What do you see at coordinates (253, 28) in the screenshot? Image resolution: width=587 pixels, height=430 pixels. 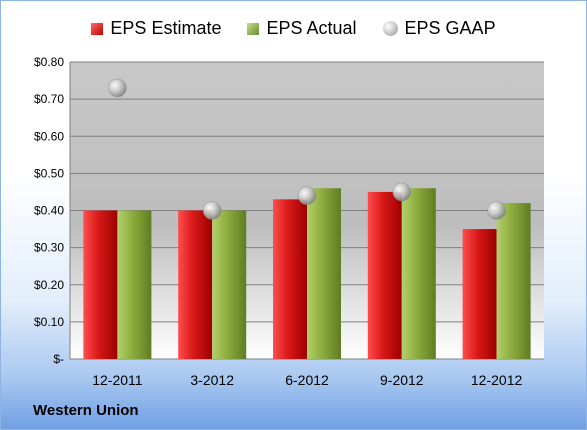 I see `legend-swatch-eps-actual` at bounding box center [253, 28].